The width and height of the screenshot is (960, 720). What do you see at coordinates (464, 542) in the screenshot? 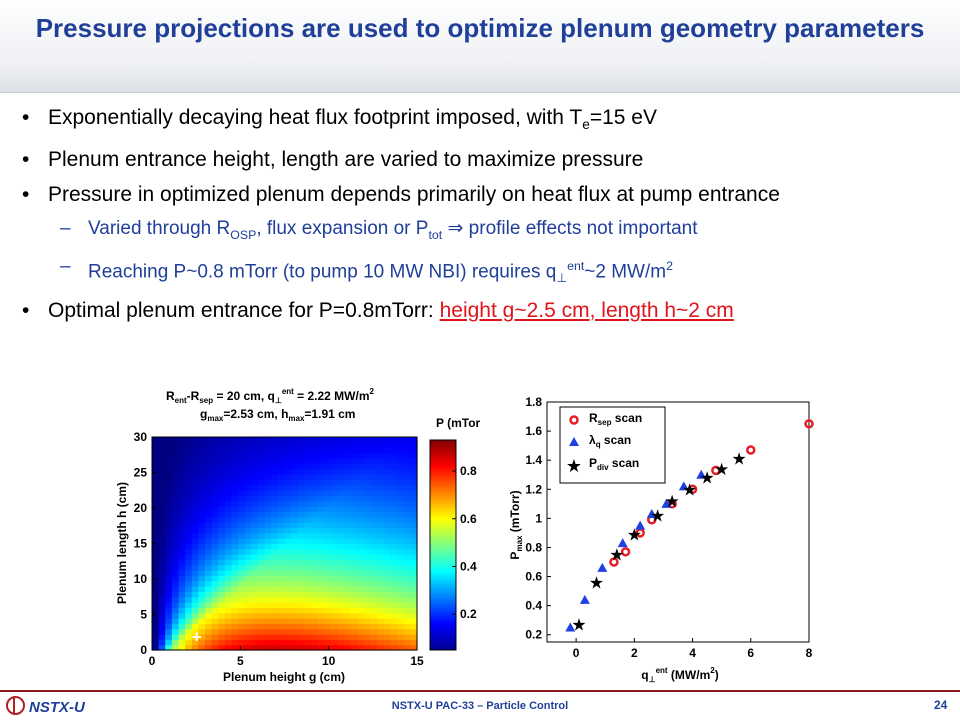
I see `colorbar-ticks: 0.20.40.60.8` at bounding box center [464, 542].